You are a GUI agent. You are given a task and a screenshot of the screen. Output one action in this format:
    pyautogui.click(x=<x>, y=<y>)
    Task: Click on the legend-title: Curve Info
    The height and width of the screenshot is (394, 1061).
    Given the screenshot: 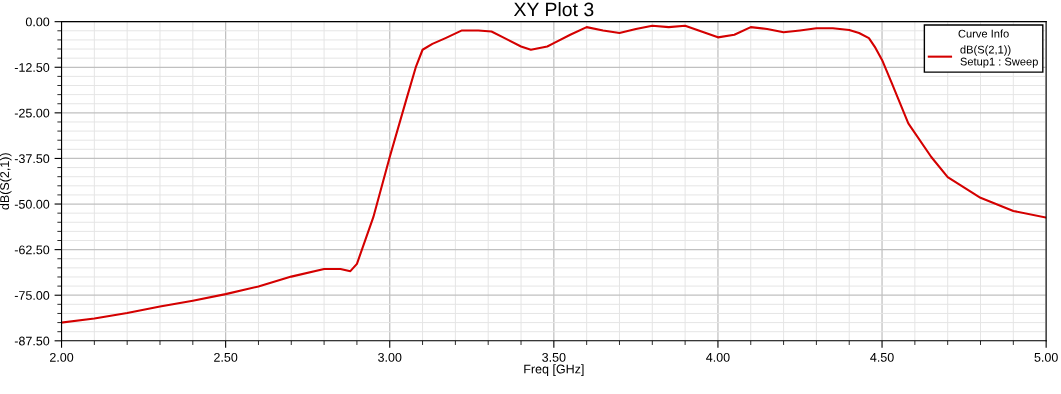 What is the action you would take?
    pyautogui.click(x=983, y=33)
    